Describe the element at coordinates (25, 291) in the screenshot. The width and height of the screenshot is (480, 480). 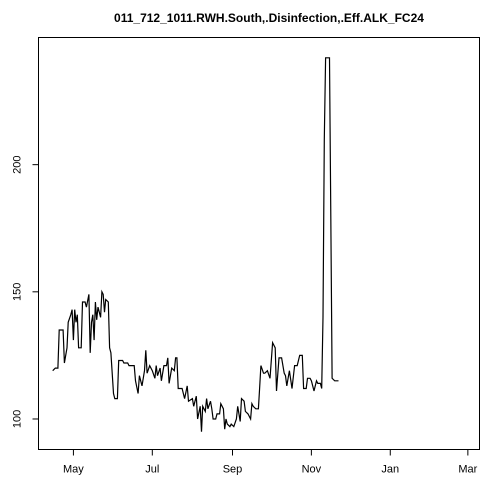
I see `y-axis: 100 150 200` at that location.